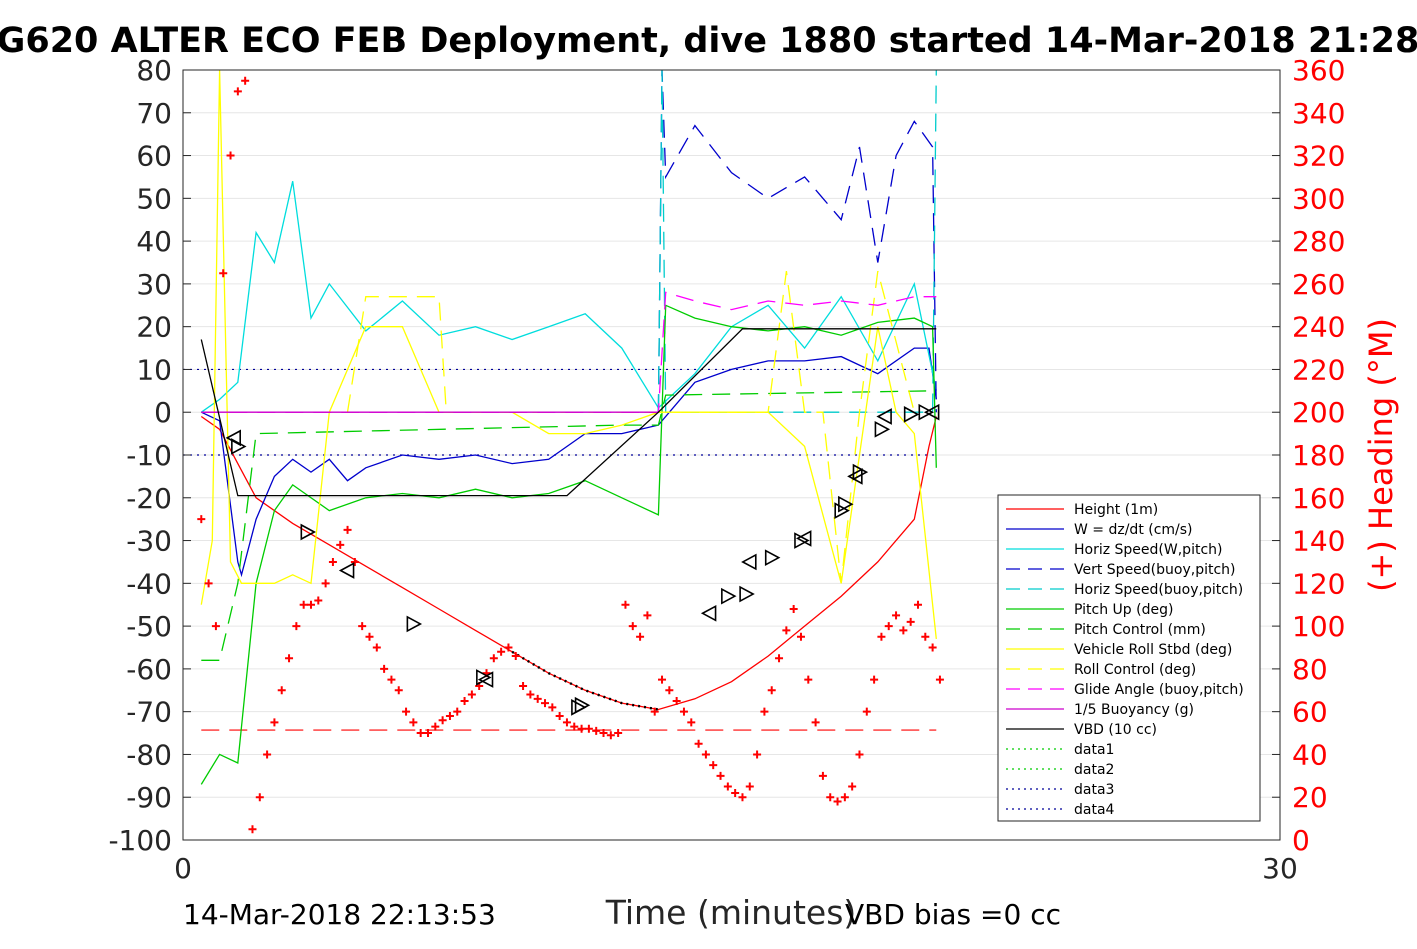 The image size is (1417, 949). Describe the element at coordinates (1155, 570) in the screenshot. I see `legend-label: Vert Speed(buoy,pitch)` at that location.